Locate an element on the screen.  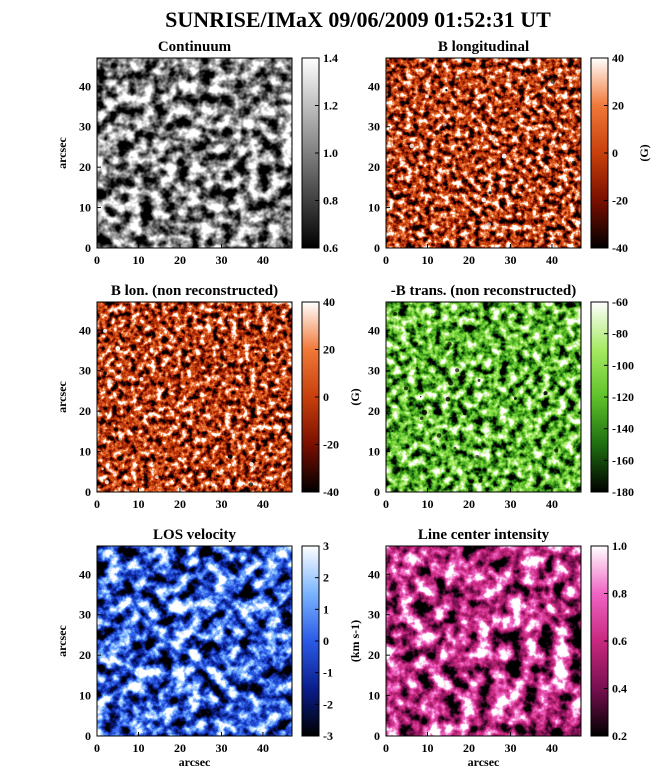
x-tick-label: 20 is located at coordinates (469, 260).